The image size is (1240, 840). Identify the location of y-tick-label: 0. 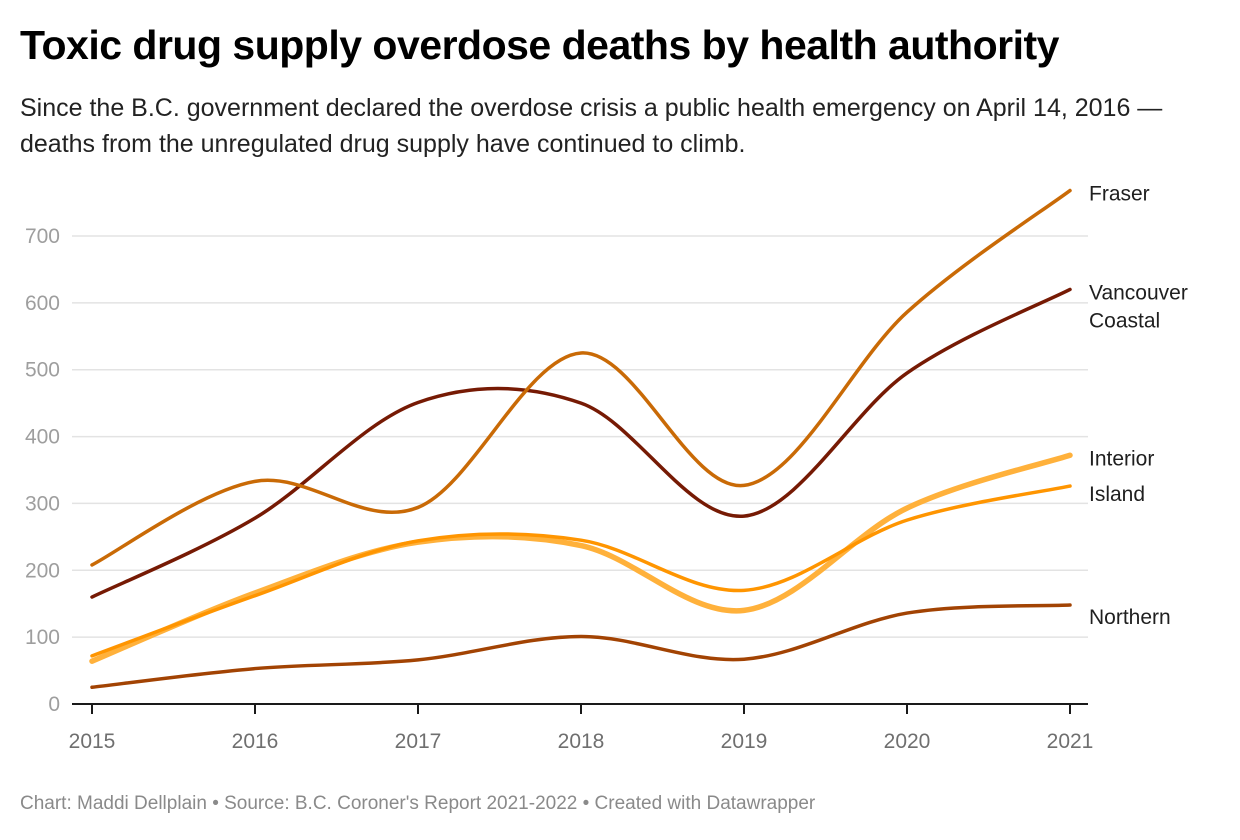
(54, 704).